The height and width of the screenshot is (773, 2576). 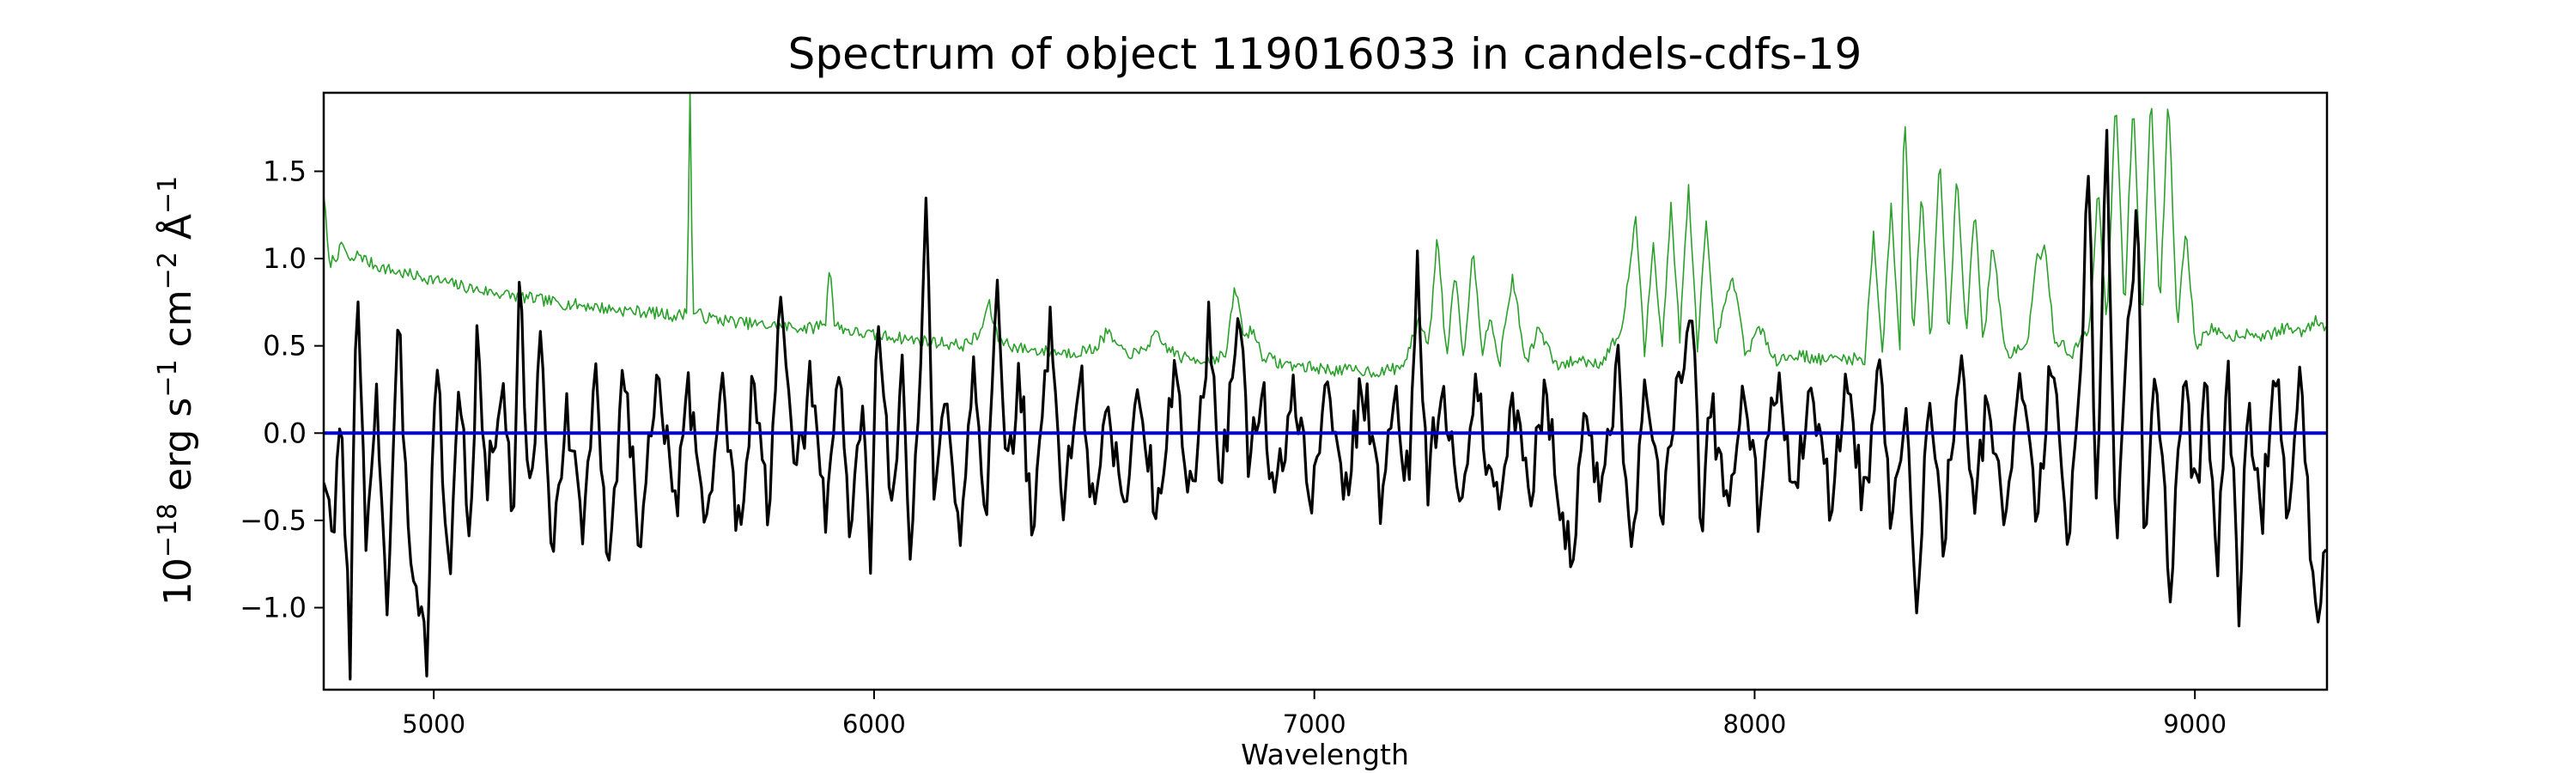 What do you see at coordinates (2195, 724) in the screenshot?
I see `x-tick-label: 9000` at bounding box center [2195, 724].